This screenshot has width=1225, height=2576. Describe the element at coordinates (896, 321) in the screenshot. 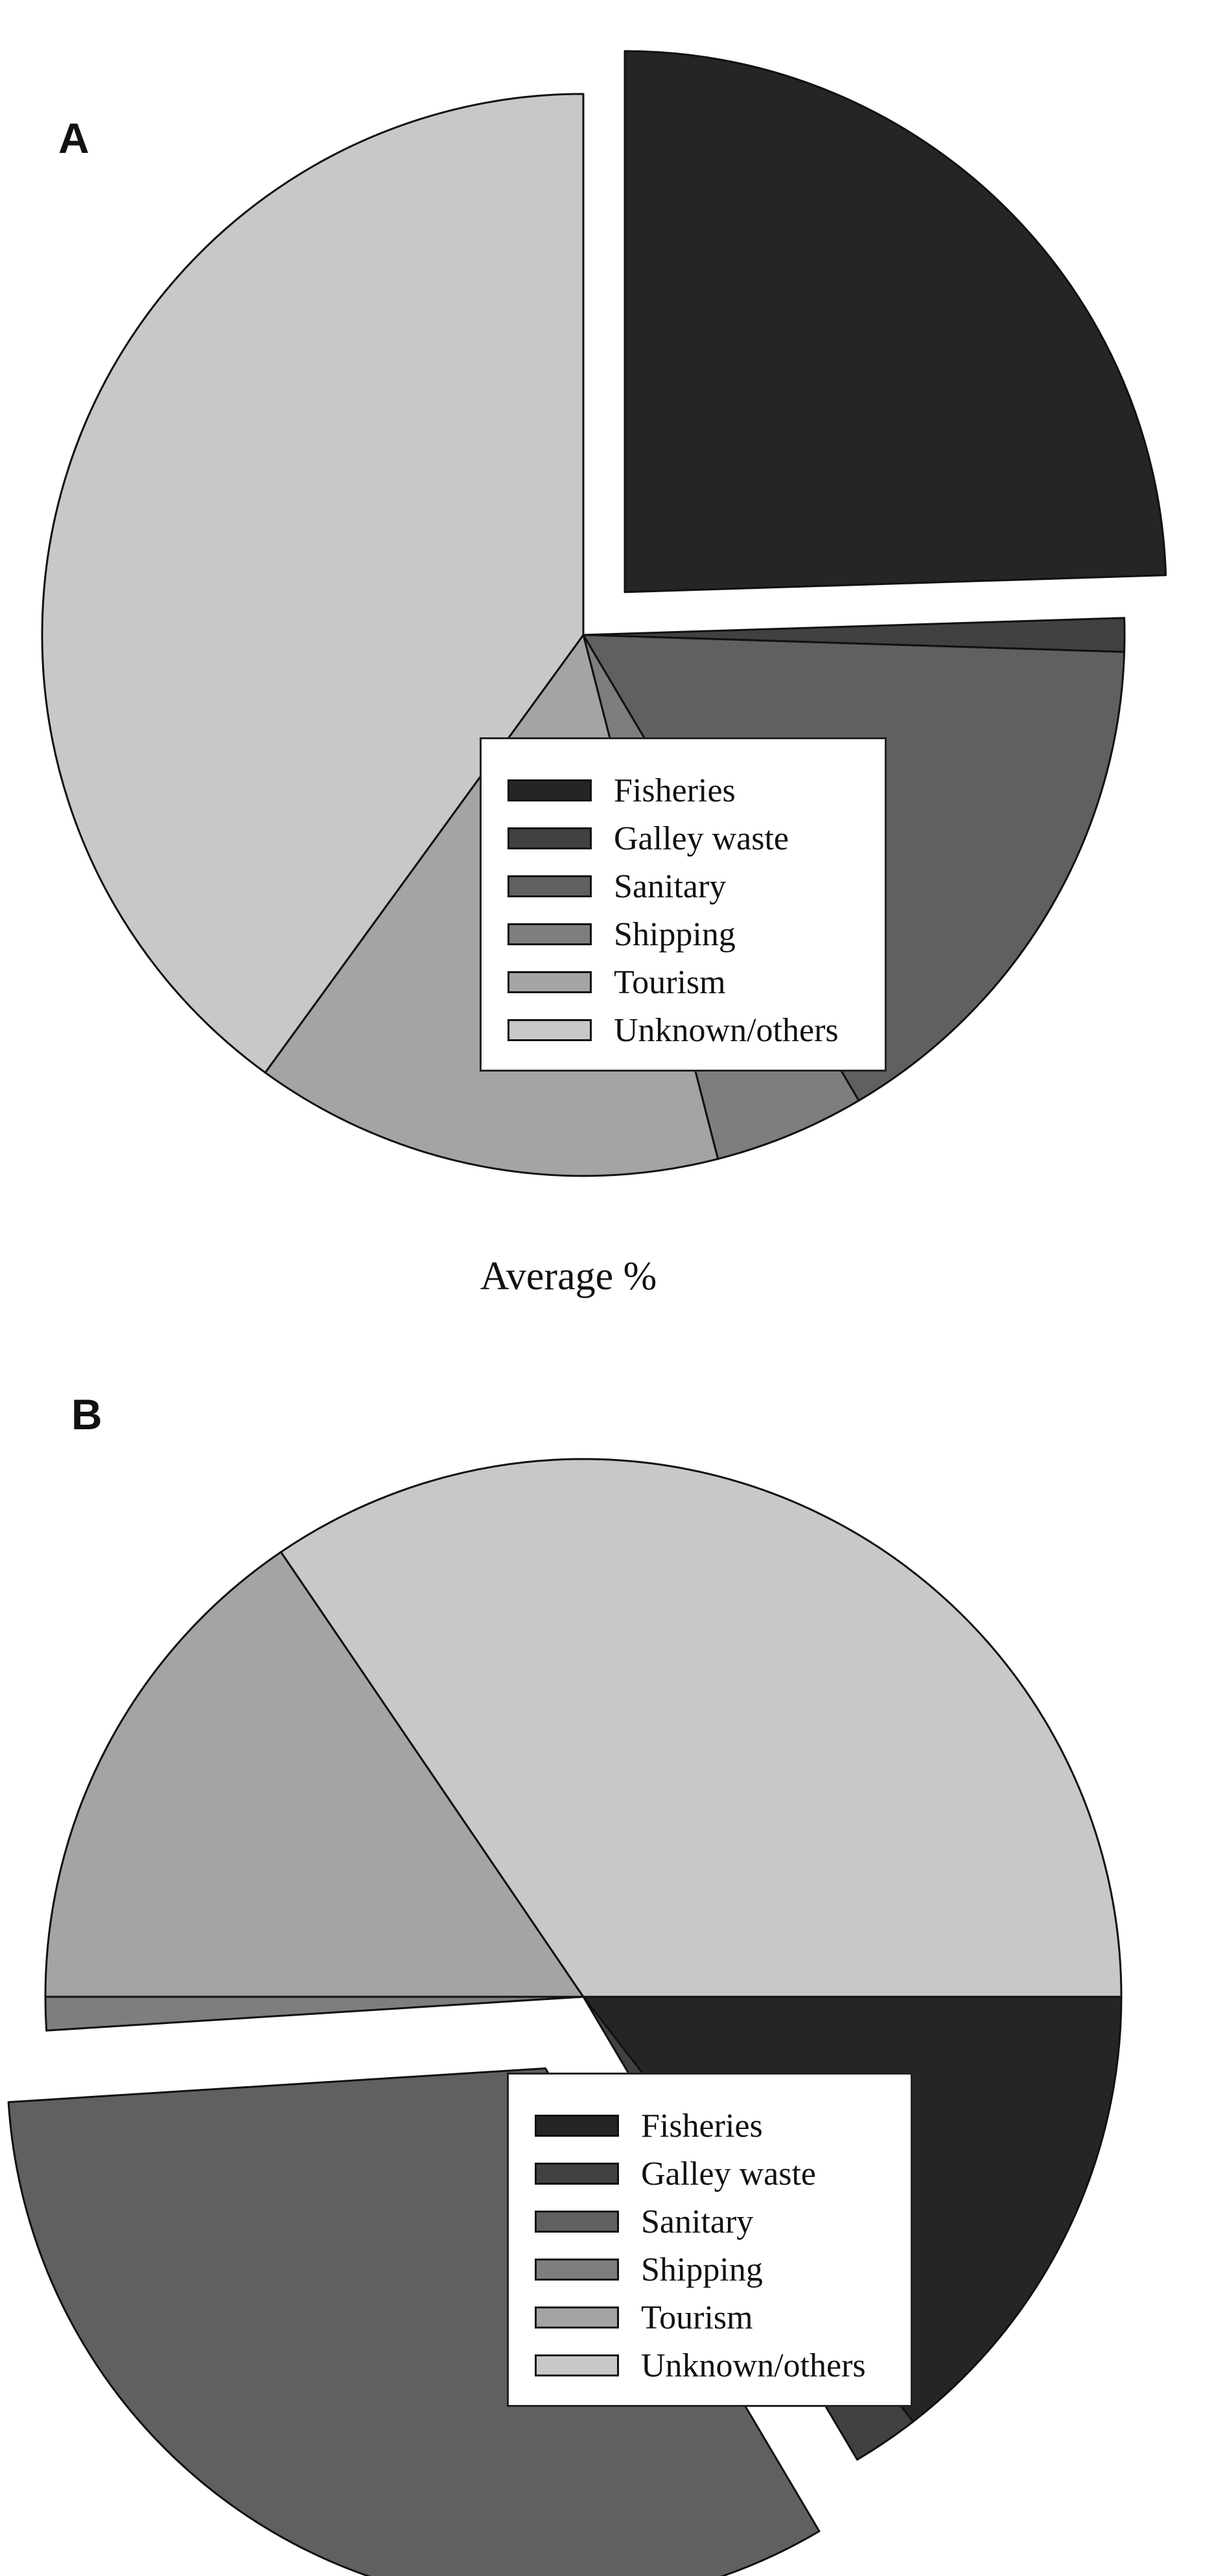

I see `pie-slice-fisheries` at that location.